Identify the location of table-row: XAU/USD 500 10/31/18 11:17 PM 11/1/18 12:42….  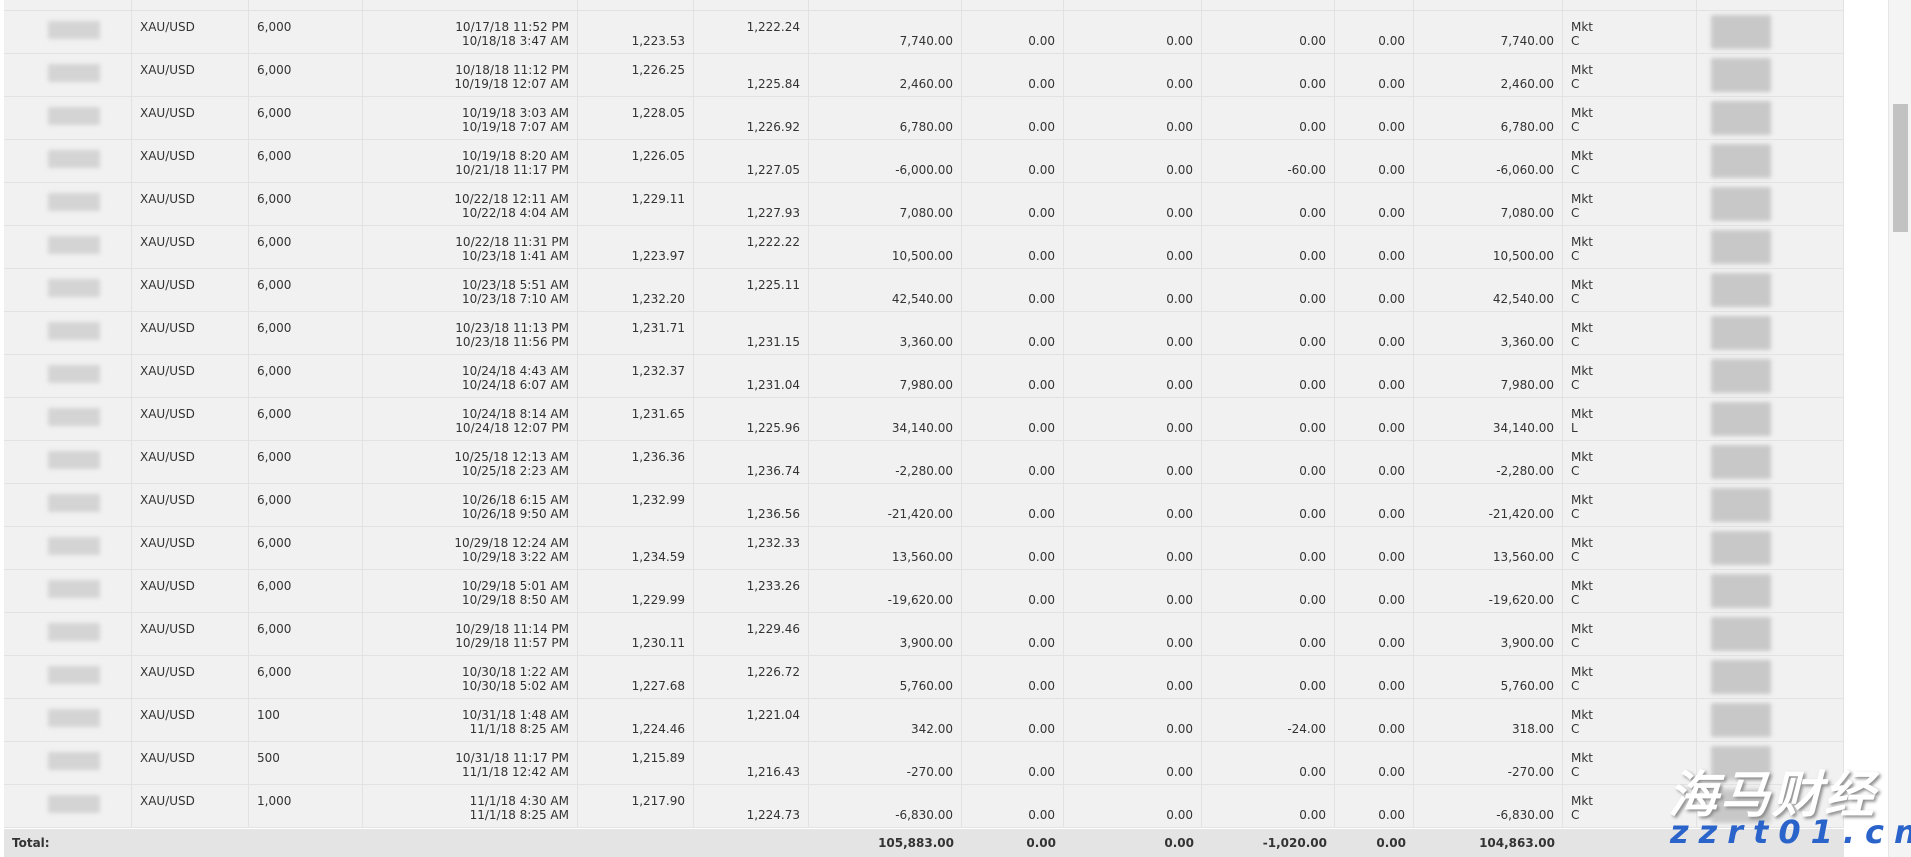
(924, 763).